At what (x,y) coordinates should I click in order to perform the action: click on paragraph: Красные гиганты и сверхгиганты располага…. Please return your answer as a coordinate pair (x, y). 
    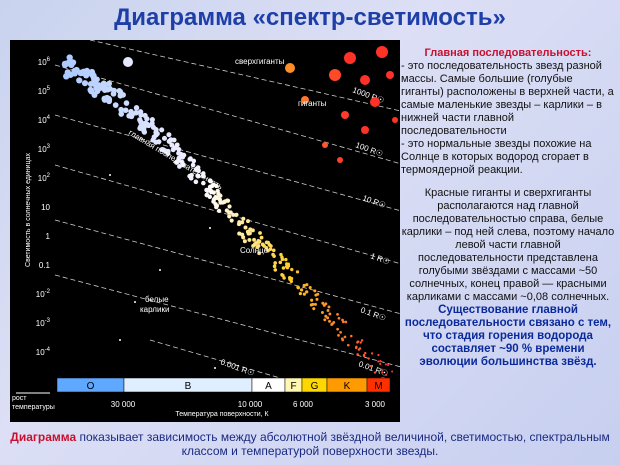
    Looking at the image, I should click on (508, 245).